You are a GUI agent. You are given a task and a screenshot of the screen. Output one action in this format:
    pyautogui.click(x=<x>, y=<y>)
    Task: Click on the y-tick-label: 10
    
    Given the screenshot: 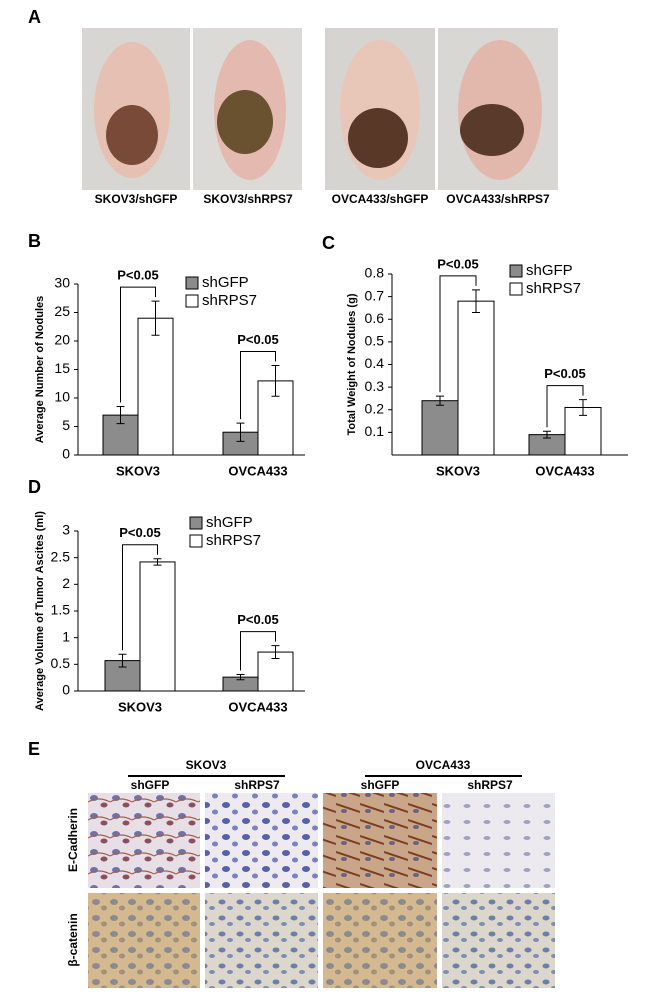 What is the action you would take?
    pyautogui.click(x=62, y=397)
    